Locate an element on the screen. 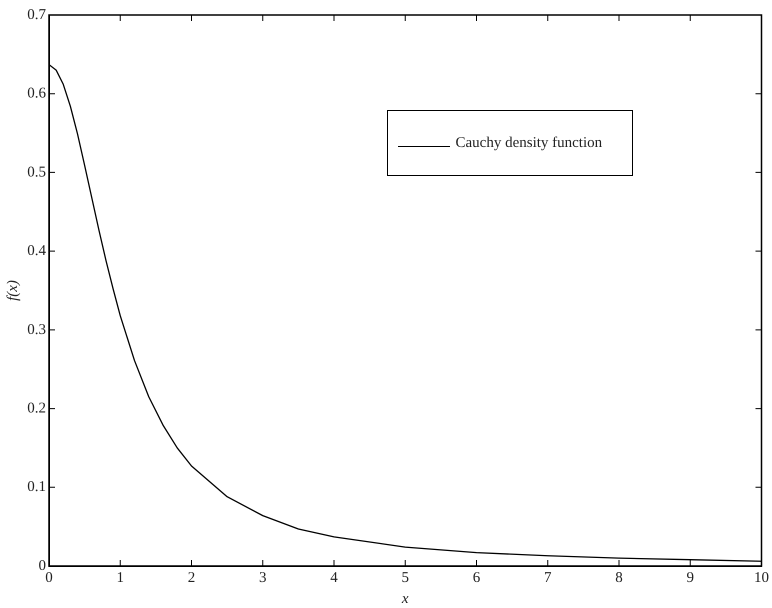 Image resolution: width=772 pixels, height=608 pixels. y-tick-label: 0.1 is located at coordinates (36, 487).